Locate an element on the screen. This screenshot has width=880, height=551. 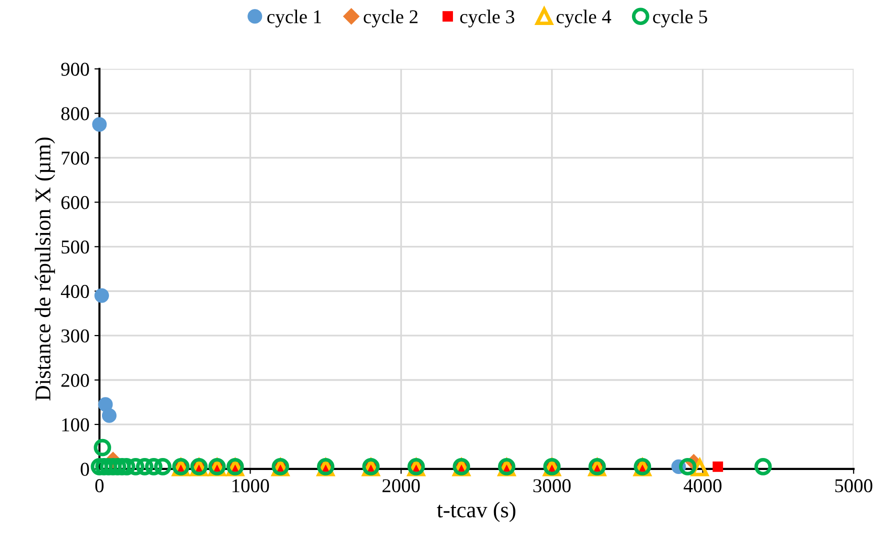
x-axis-title: t-tcav (s) is located at coordinates (476, 512).